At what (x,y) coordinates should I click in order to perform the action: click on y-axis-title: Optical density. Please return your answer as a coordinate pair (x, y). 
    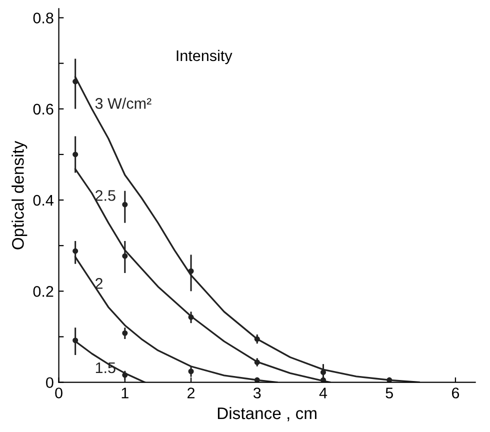
    Looking at the image, I should click on (20, 195).